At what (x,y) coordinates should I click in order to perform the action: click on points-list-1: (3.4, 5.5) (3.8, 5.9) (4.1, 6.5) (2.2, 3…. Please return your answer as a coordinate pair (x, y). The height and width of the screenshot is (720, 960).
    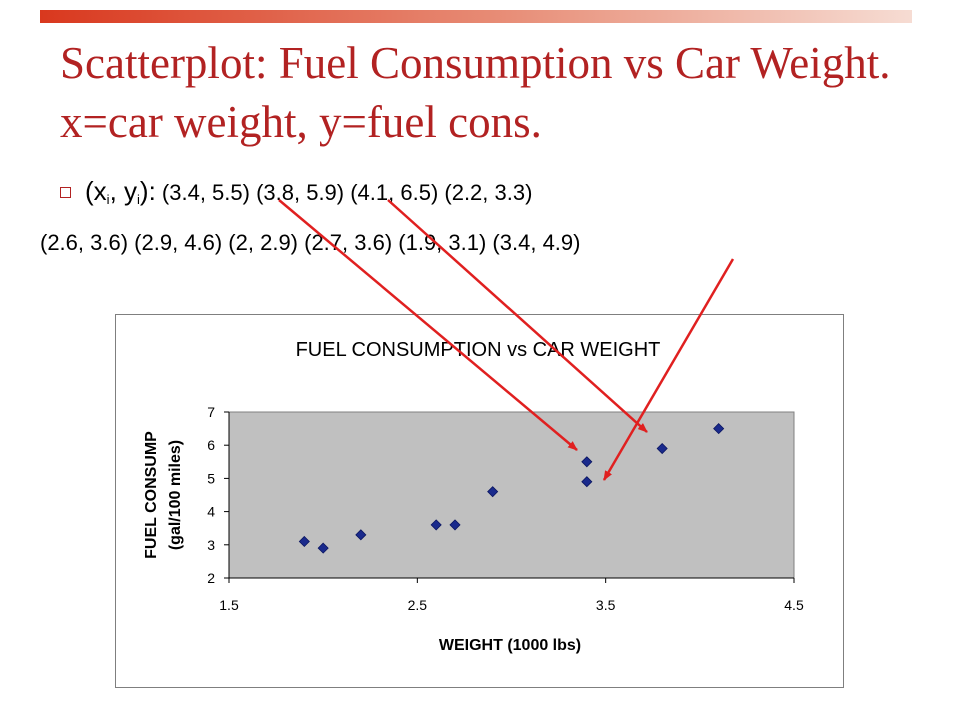
    Looking at the image, I should click on (347, 192).